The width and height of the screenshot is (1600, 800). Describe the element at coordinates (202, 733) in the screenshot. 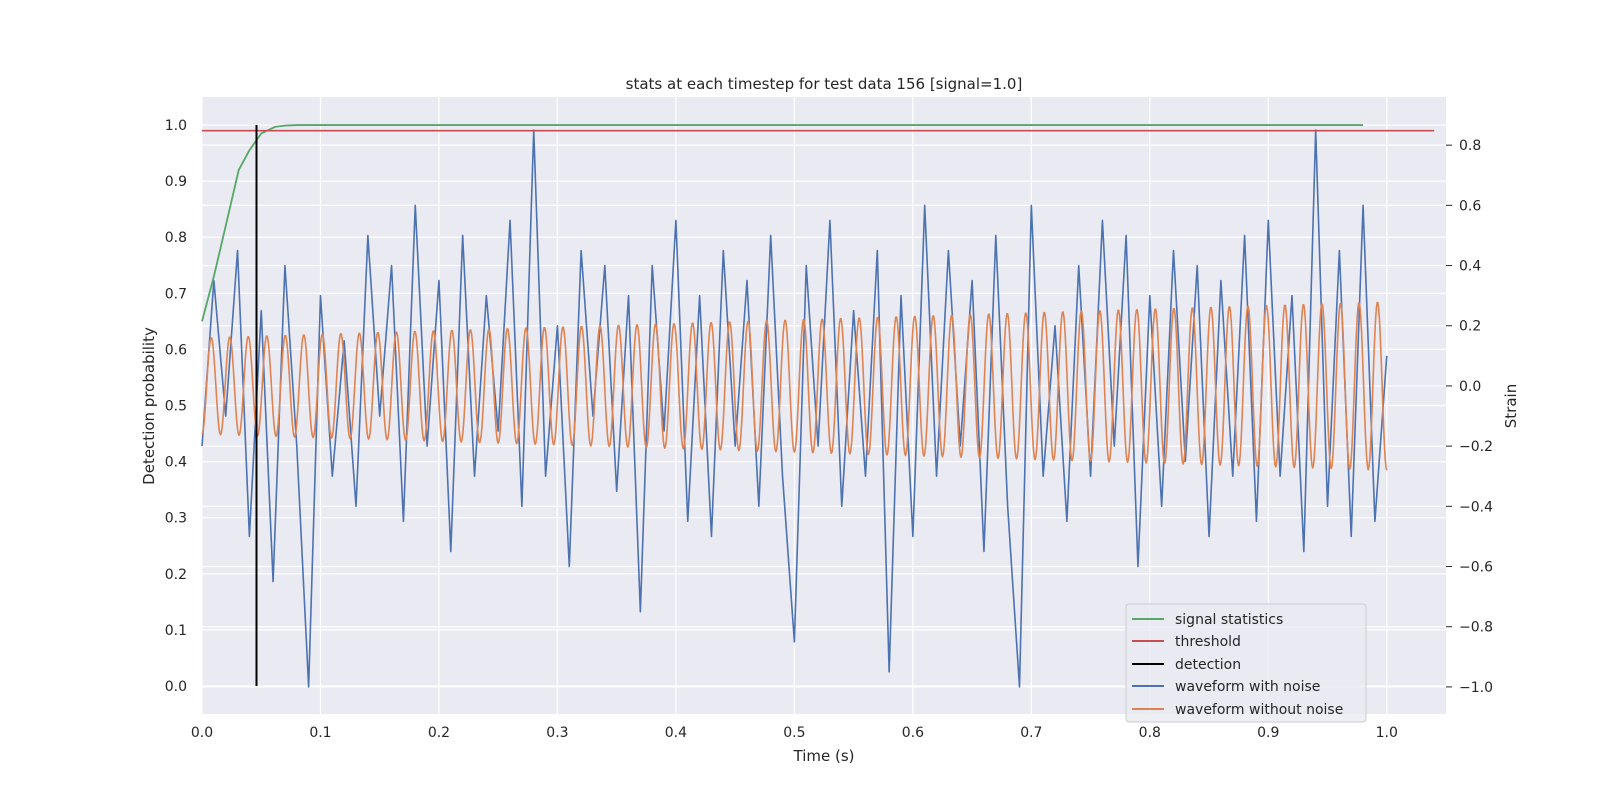

I see `x-tick-label: 0.0` at that location.